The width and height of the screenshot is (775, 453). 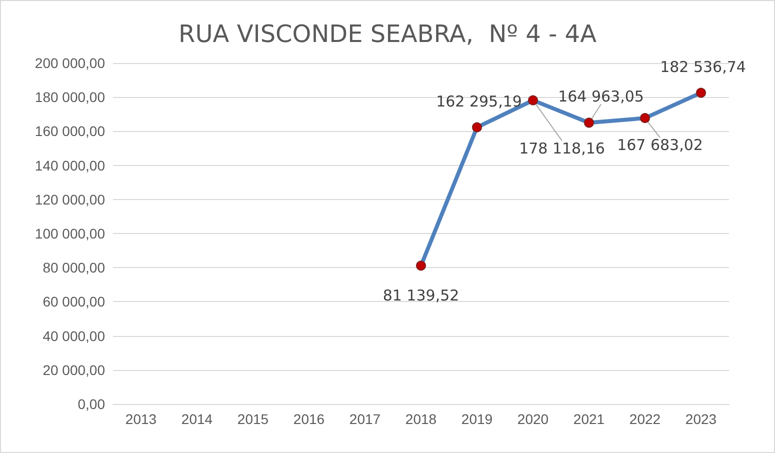 What do you see at coordinates (533, 419) in the screenshot?
I see `x-tick-label: 2020` at bounding box center [533, 419].